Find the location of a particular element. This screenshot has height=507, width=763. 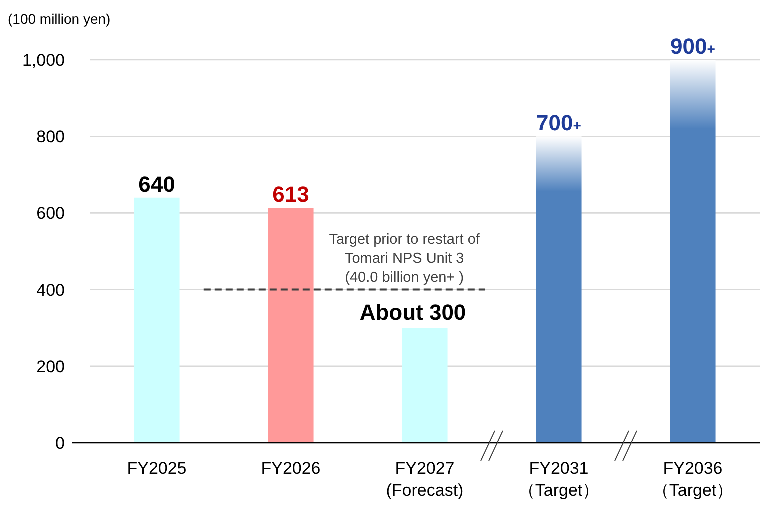

x-tick-label: FY2025 is located at coordinates (157, 468).